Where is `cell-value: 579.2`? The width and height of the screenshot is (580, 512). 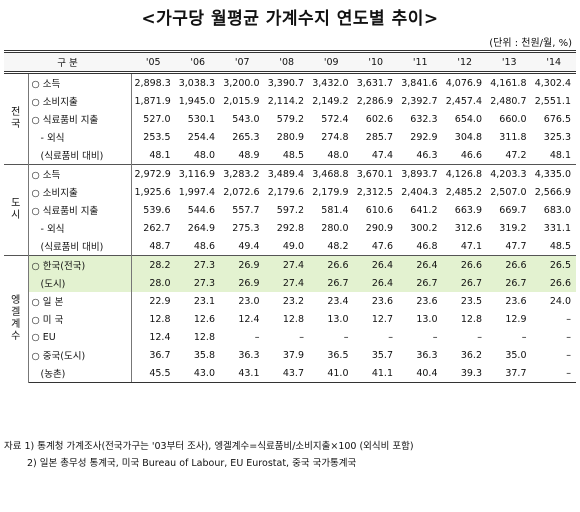 cell-value: 579.2 is located at coordinates (290, 119).